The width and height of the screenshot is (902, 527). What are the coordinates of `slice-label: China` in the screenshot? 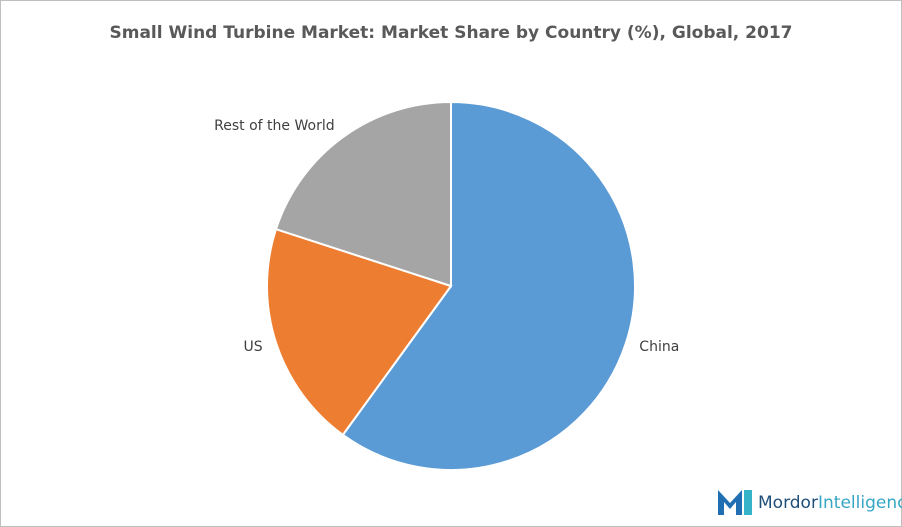 It's located at (659, 347).